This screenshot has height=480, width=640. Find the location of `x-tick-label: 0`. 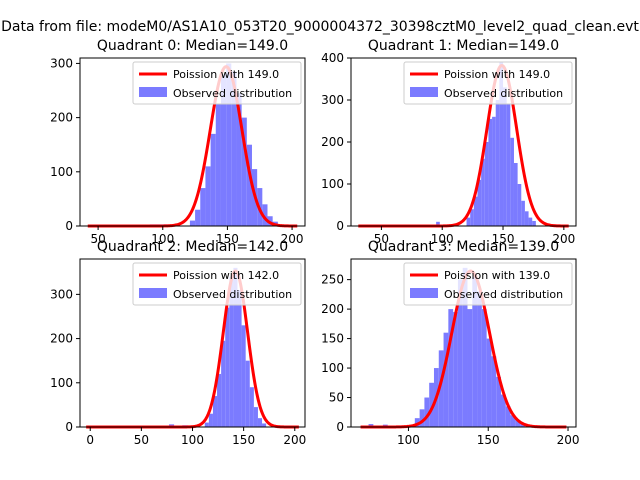

x-tick-label: 0 is located at coordinates (90, 440).